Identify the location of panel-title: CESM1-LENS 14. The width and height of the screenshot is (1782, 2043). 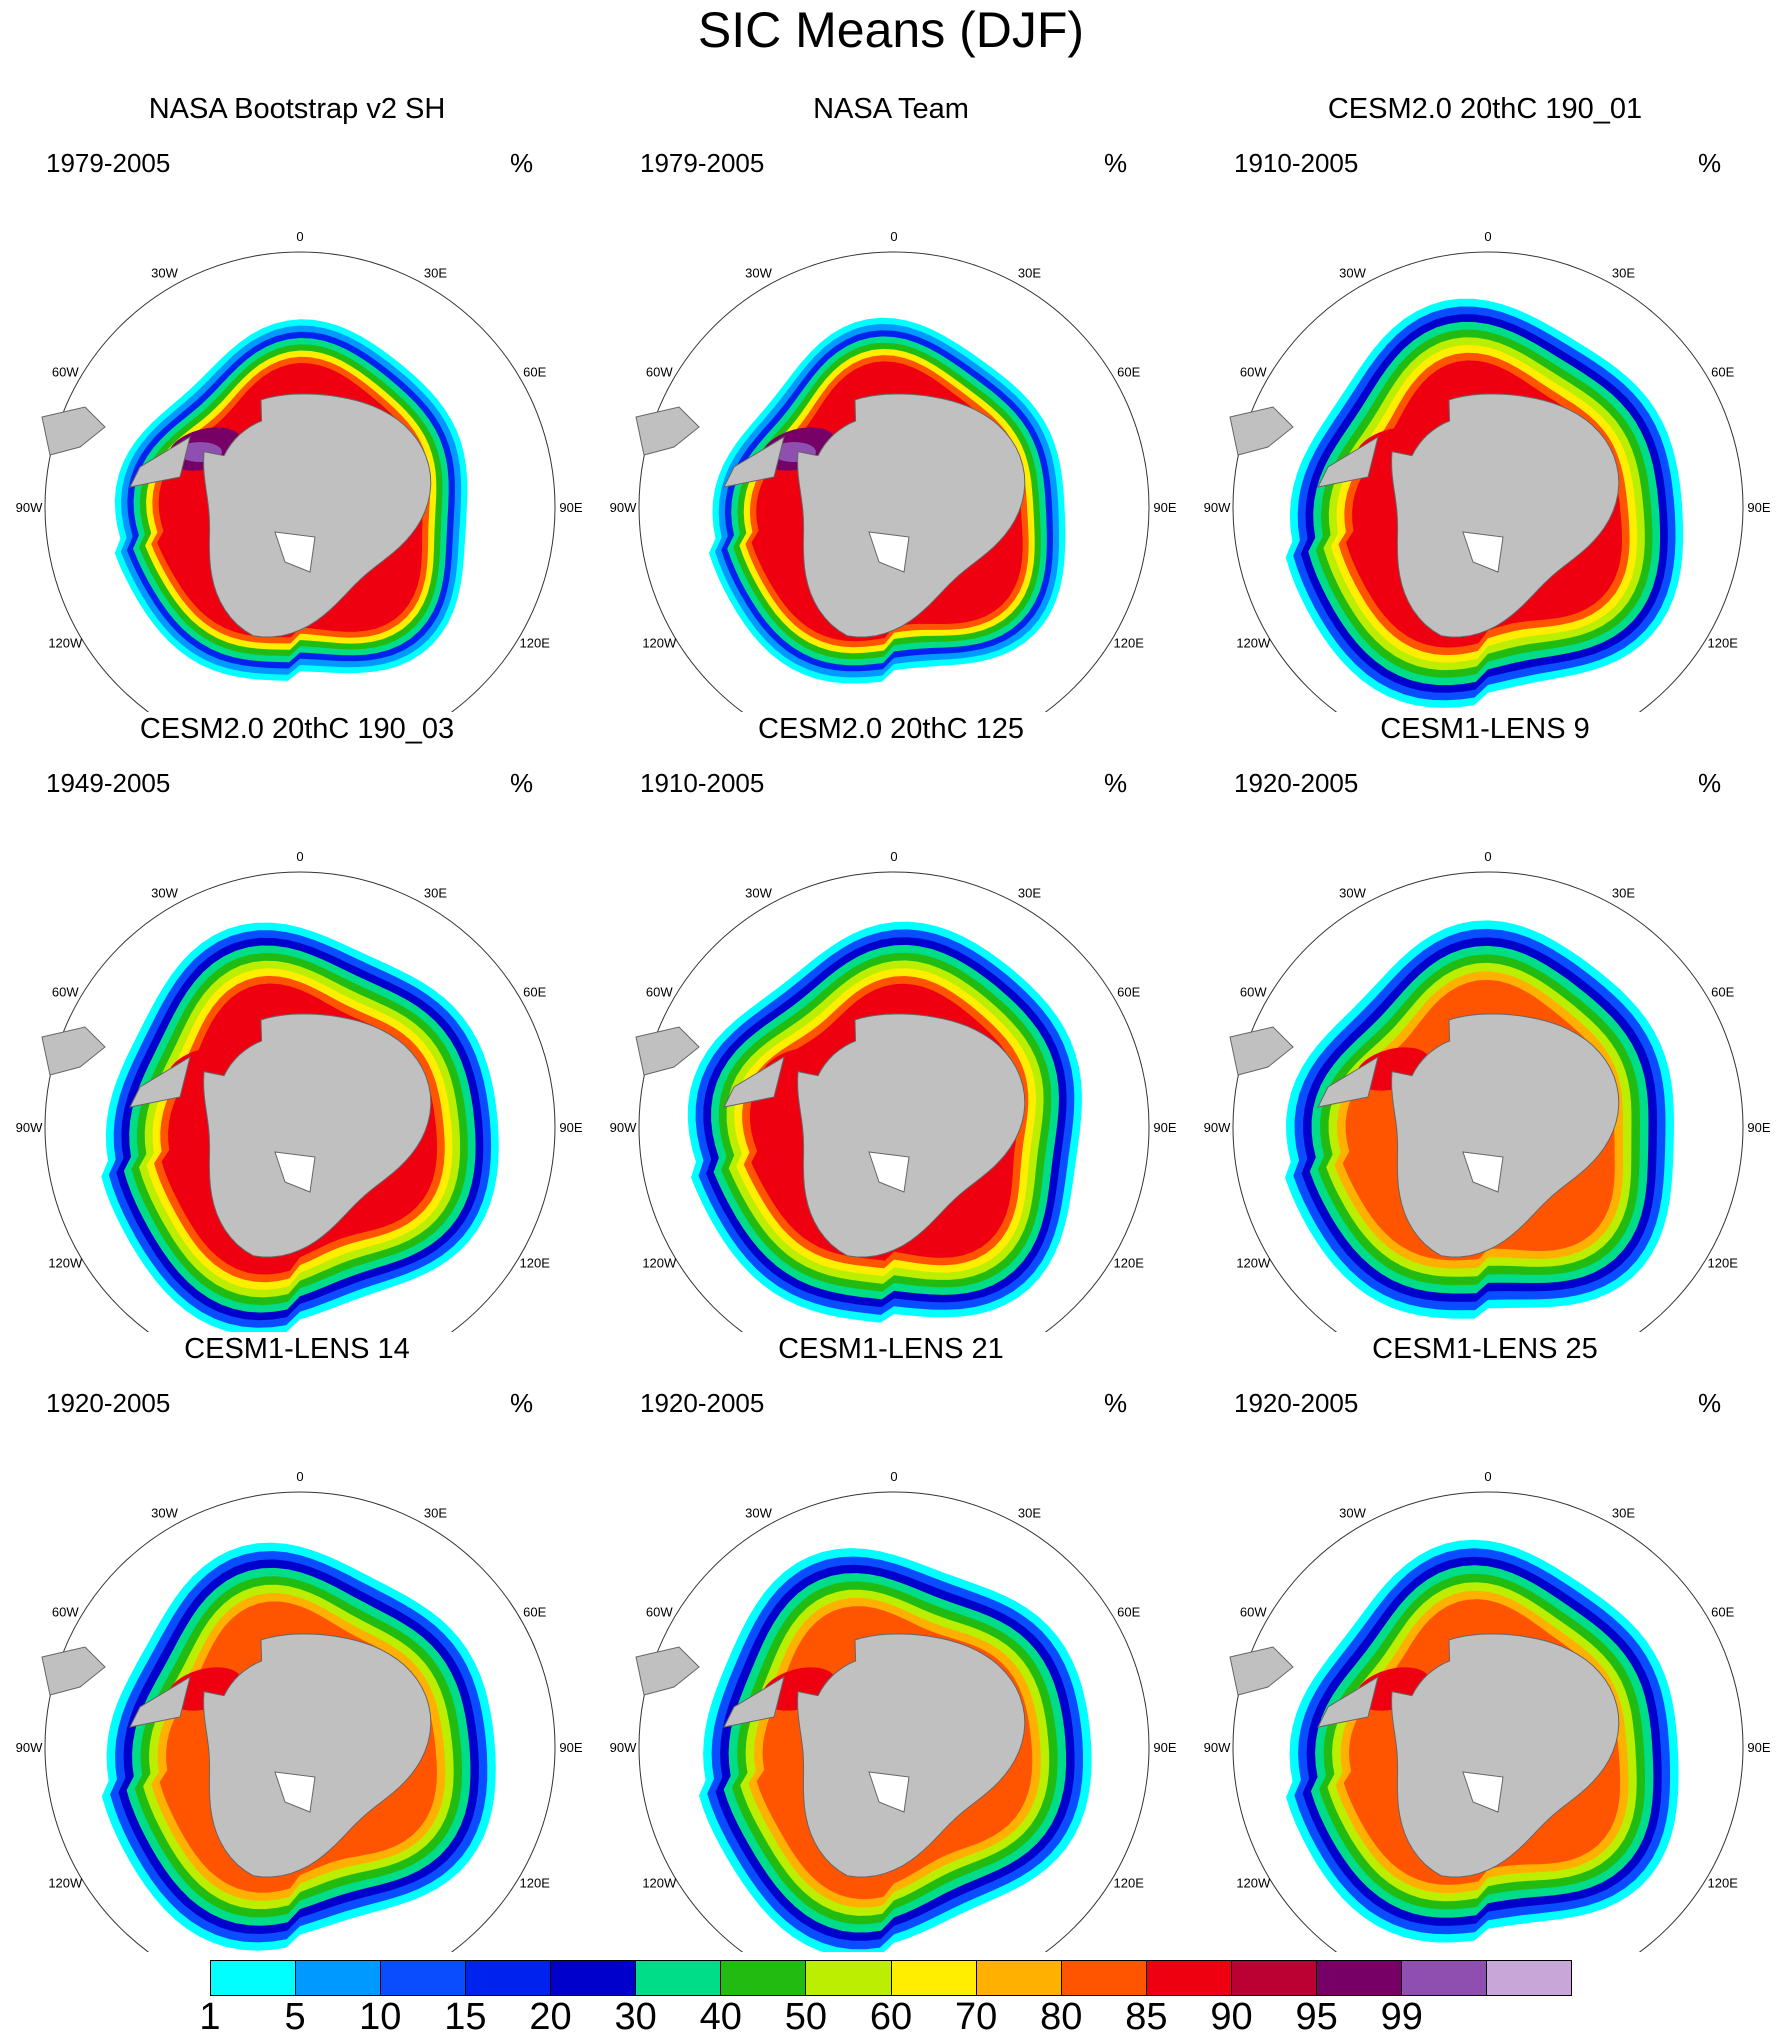
(297, 1349).